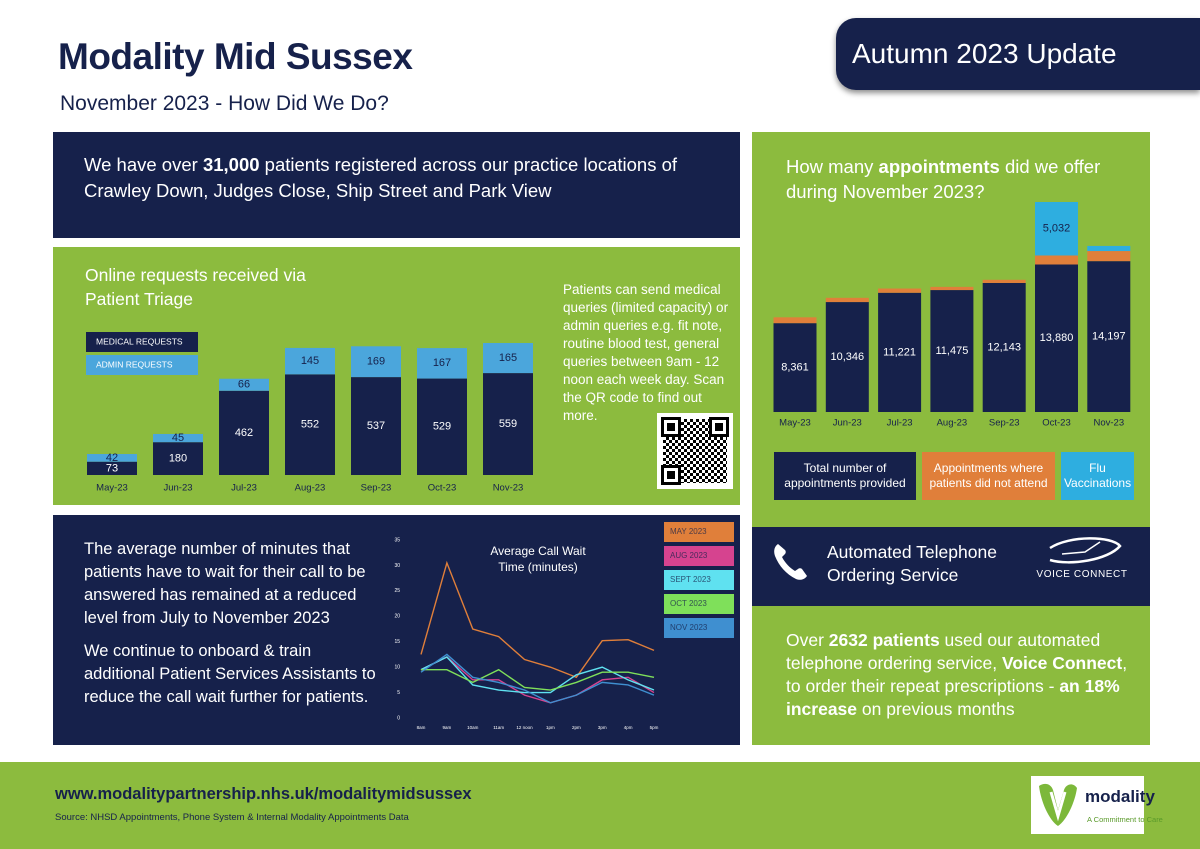 This screenshot has width=1200, height=849. I want to click on data-label: 5,032, so click(1057, 229).